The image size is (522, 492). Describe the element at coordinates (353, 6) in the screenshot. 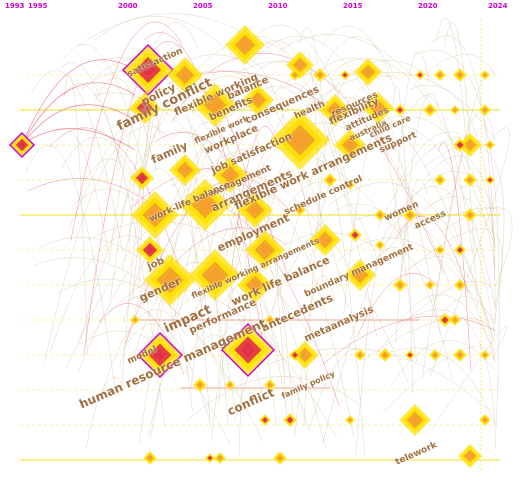

I see `year-label: 2015` at that location.